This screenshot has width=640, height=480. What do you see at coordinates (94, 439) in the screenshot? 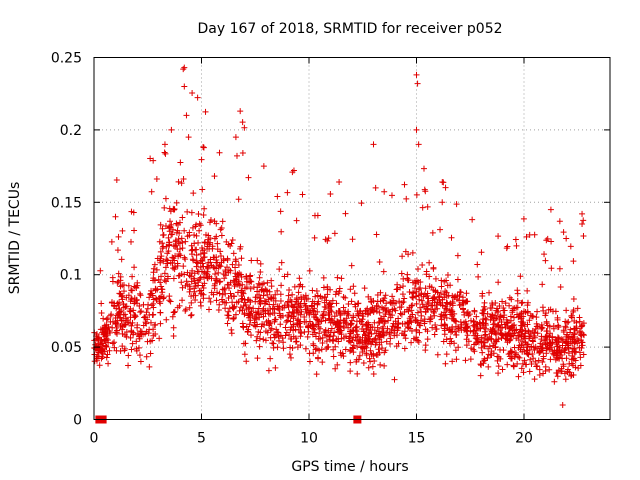
I see `x-tick-label: 0` at bounding box center [94, 439].